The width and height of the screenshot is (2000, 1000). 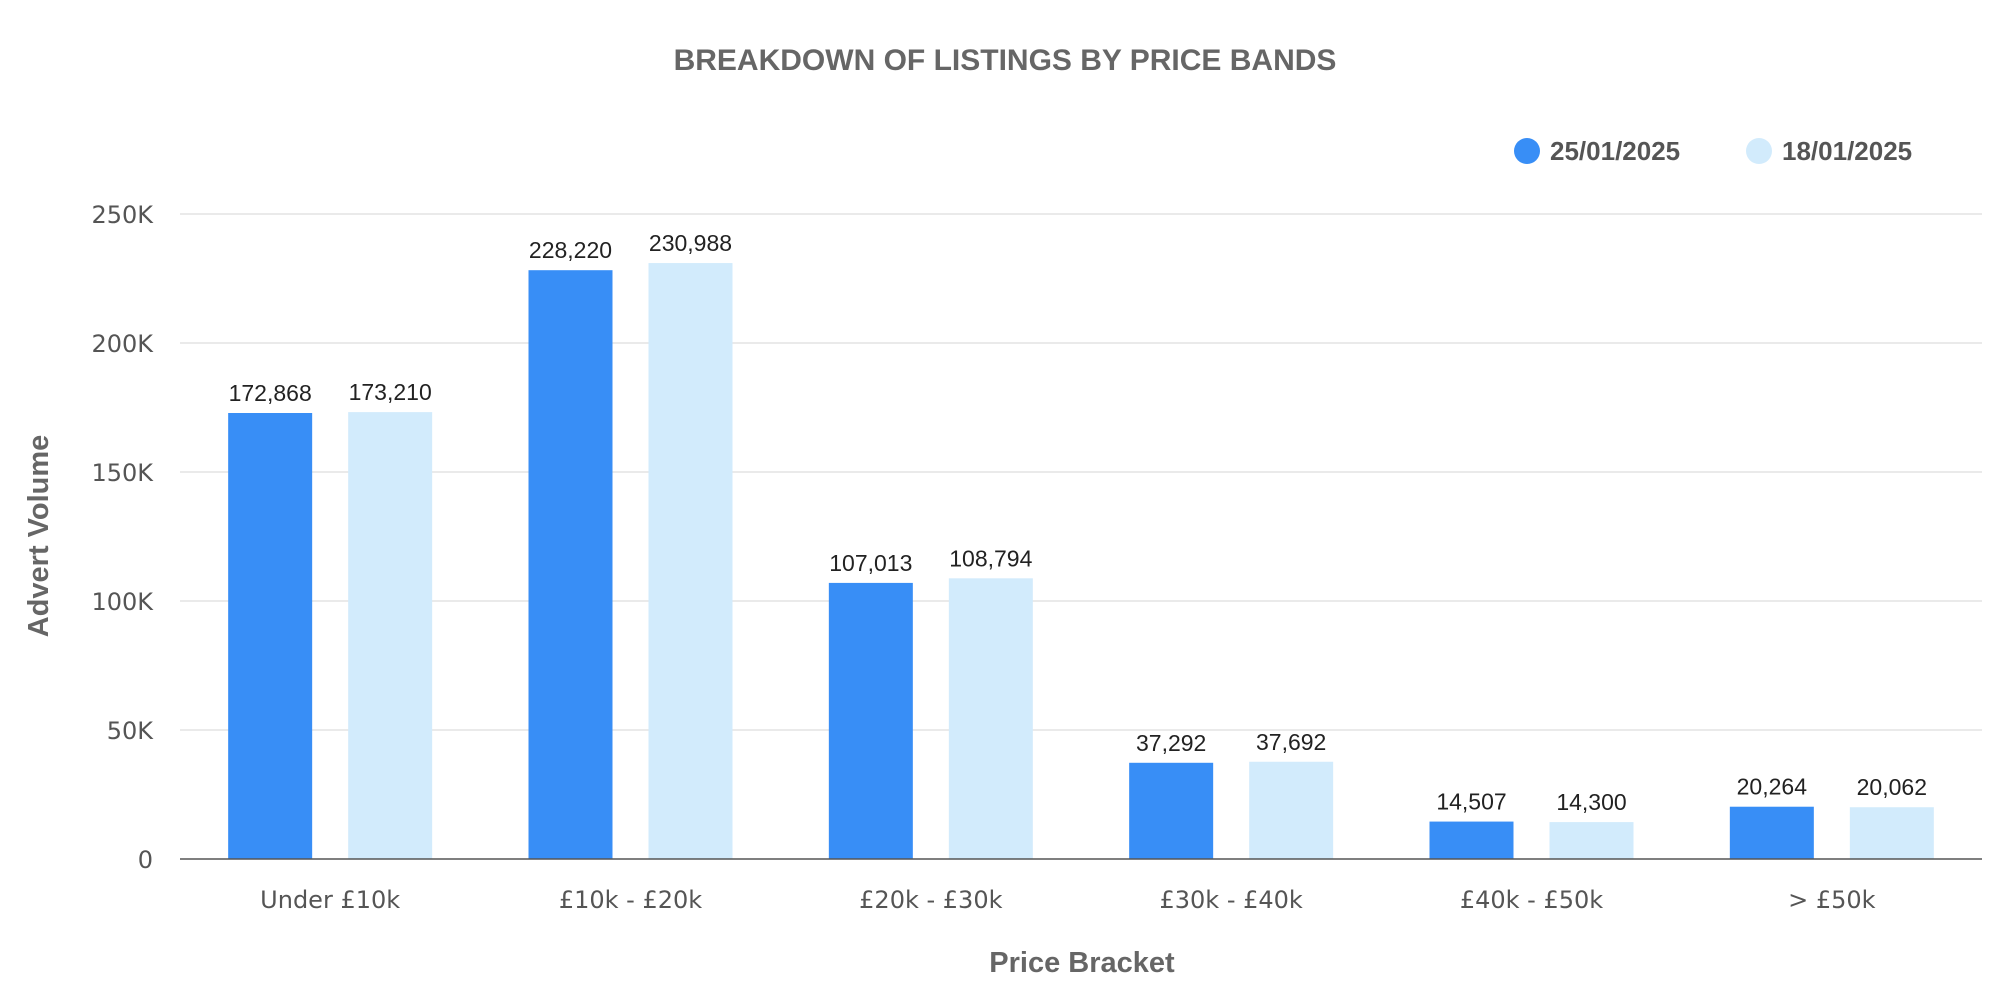 What do you see at coordinates (122, 602) in the screenshot?
I see `y-tick-label: 100K` at bounding box center [122, 602].